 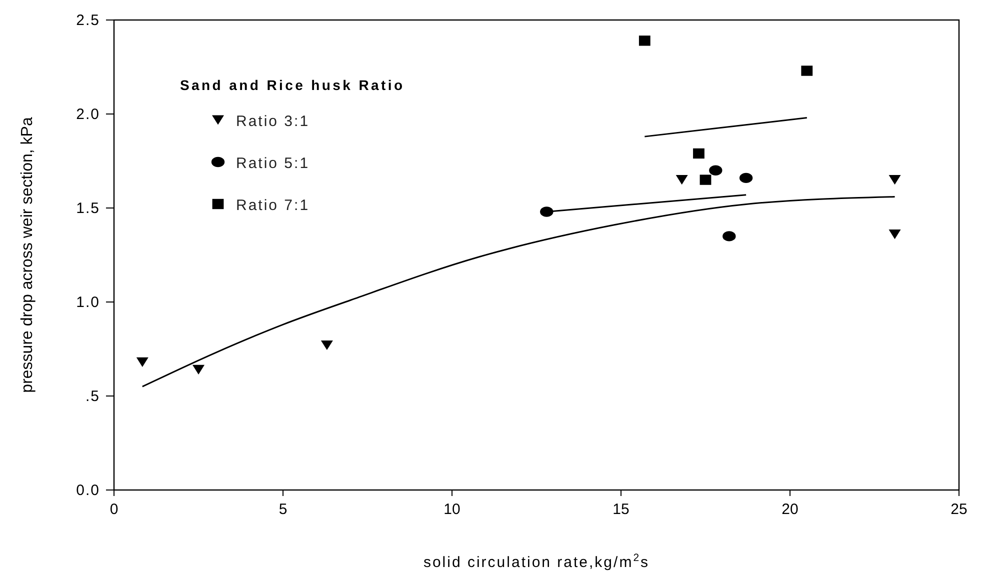 I want to click on legend-label: Ratio 7:1, so click(x=273, y=205).